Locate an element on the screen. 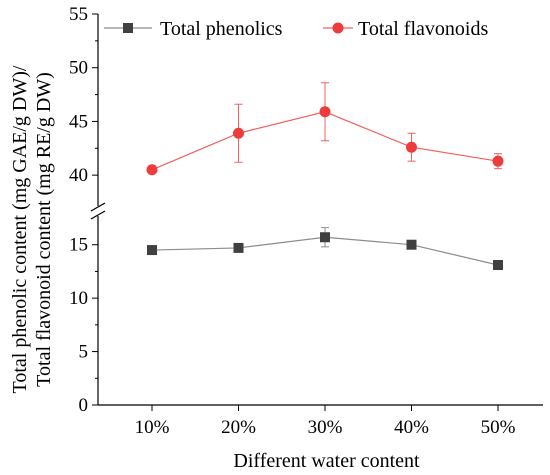 This screenshot has width=550, height=475. x-tick-label: 40% is located at coordinates (411, 427).